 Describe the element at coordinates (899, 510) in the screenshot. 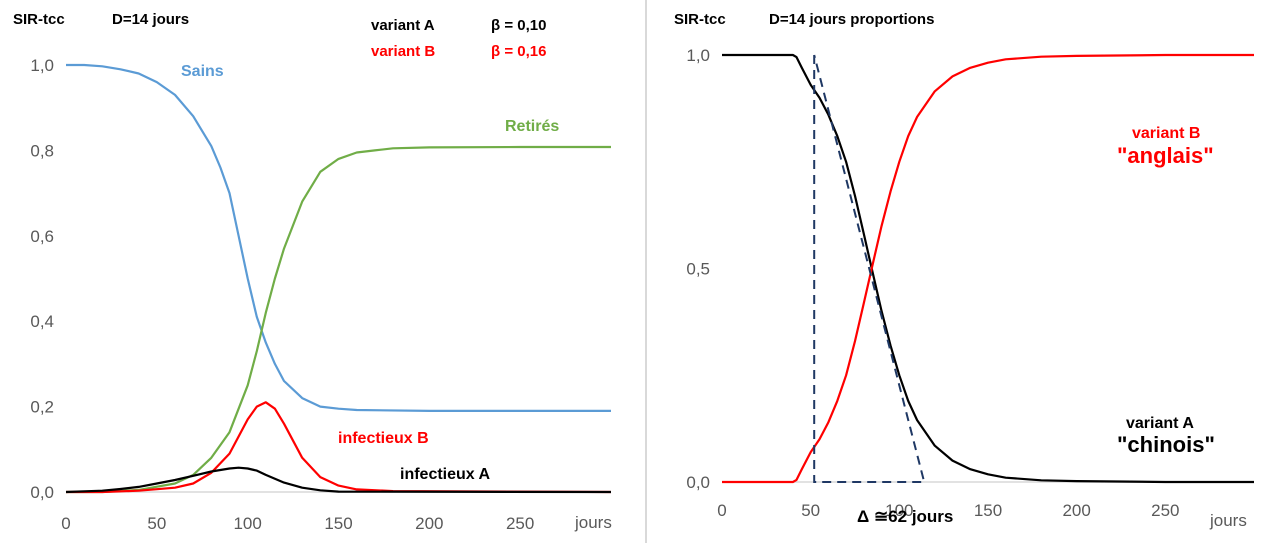

I see `right-x-tick-100: 100` at that location.